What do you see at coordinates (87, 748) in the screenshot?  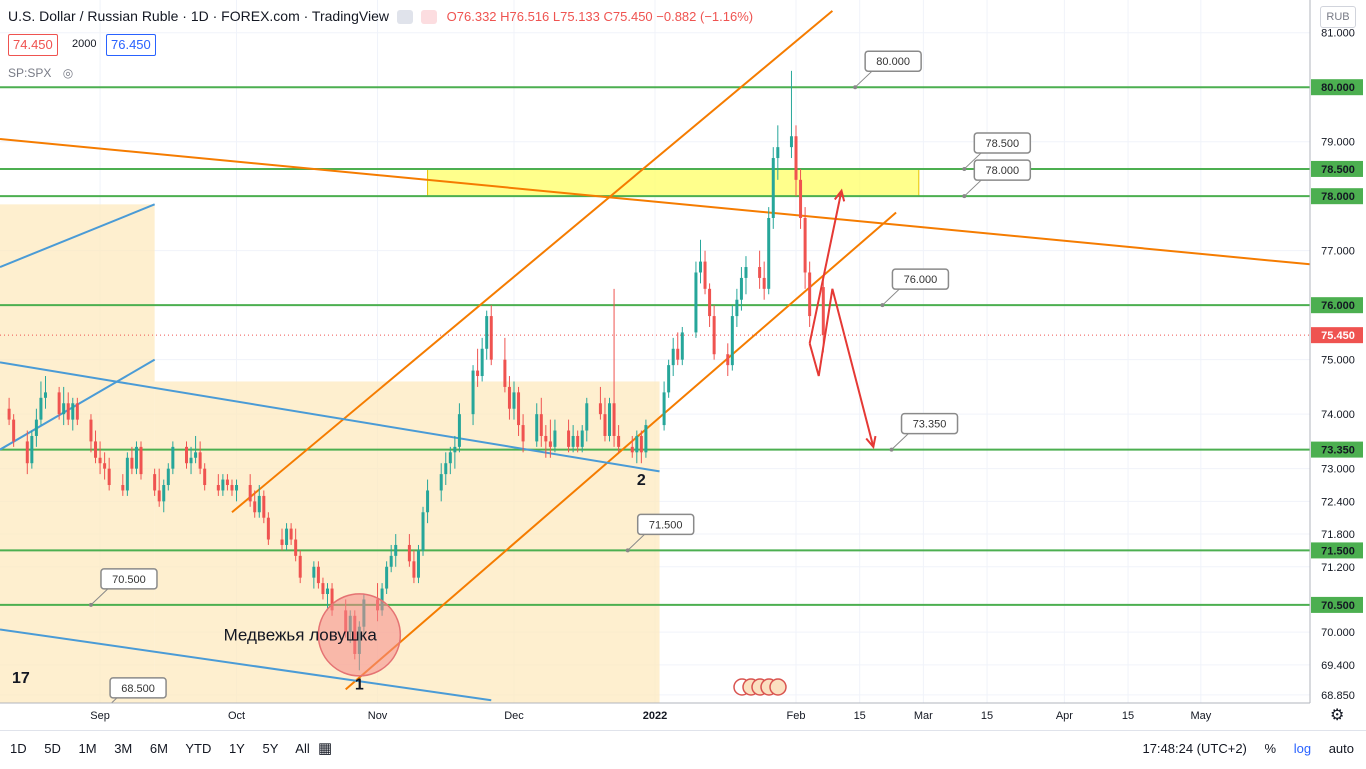 I see `range-1m: 1M` at bounding box center [87, 748].